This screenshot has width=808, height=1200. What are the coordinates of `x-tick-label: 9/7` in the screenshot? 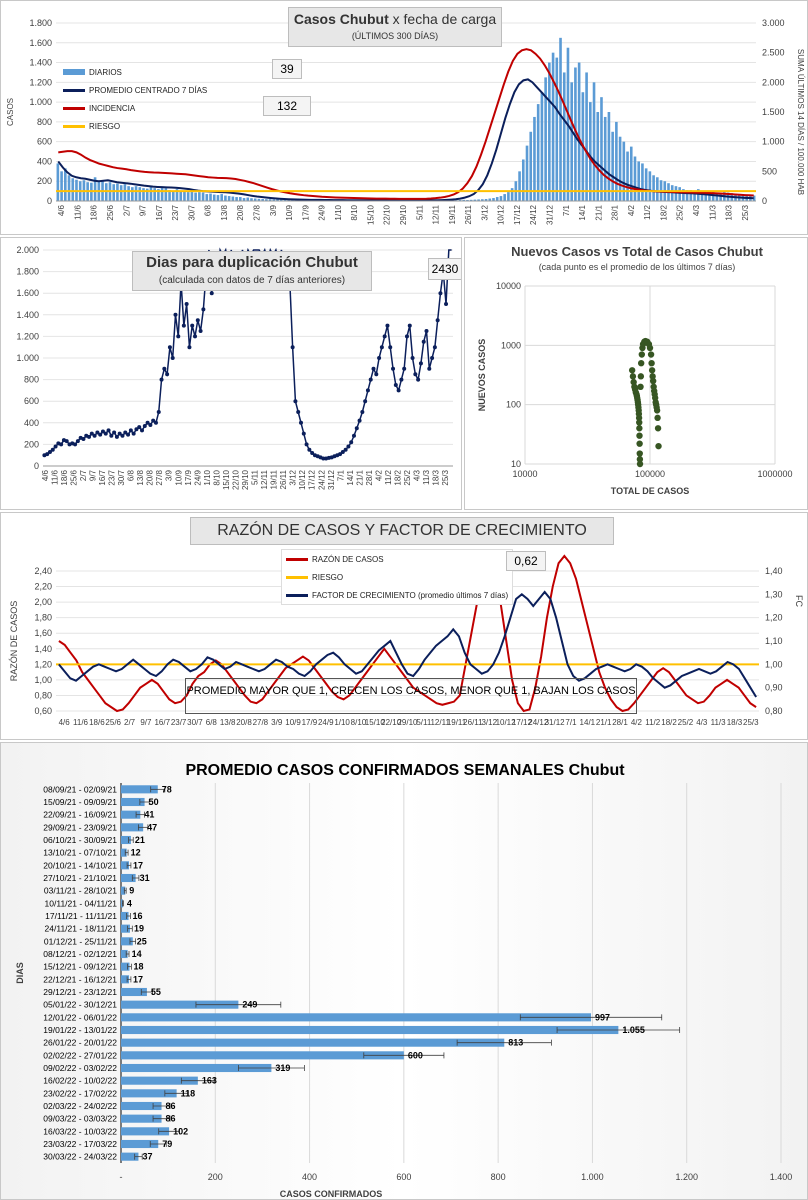 It's located at (146, 722).